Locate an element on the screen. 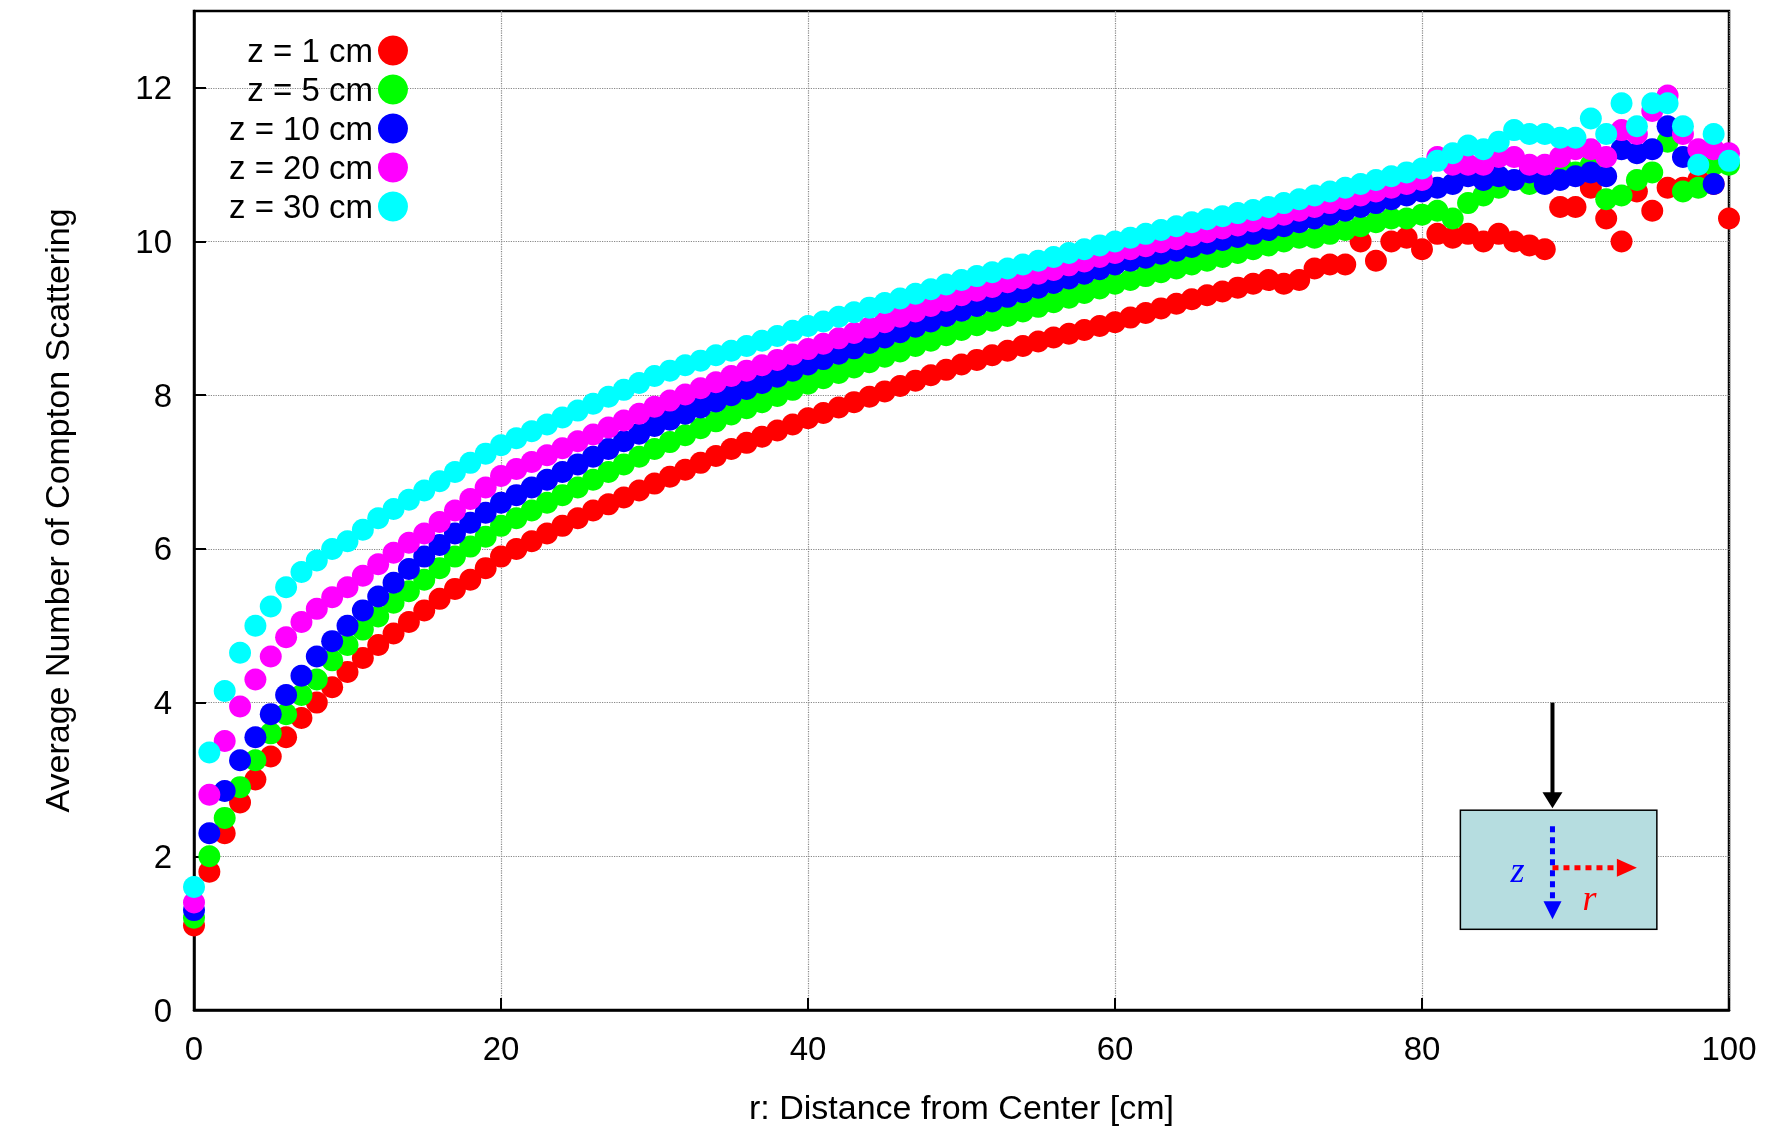 The image size is (1787, 1146). x-tick-label: 60 is located at coordinates (1115, 1048).